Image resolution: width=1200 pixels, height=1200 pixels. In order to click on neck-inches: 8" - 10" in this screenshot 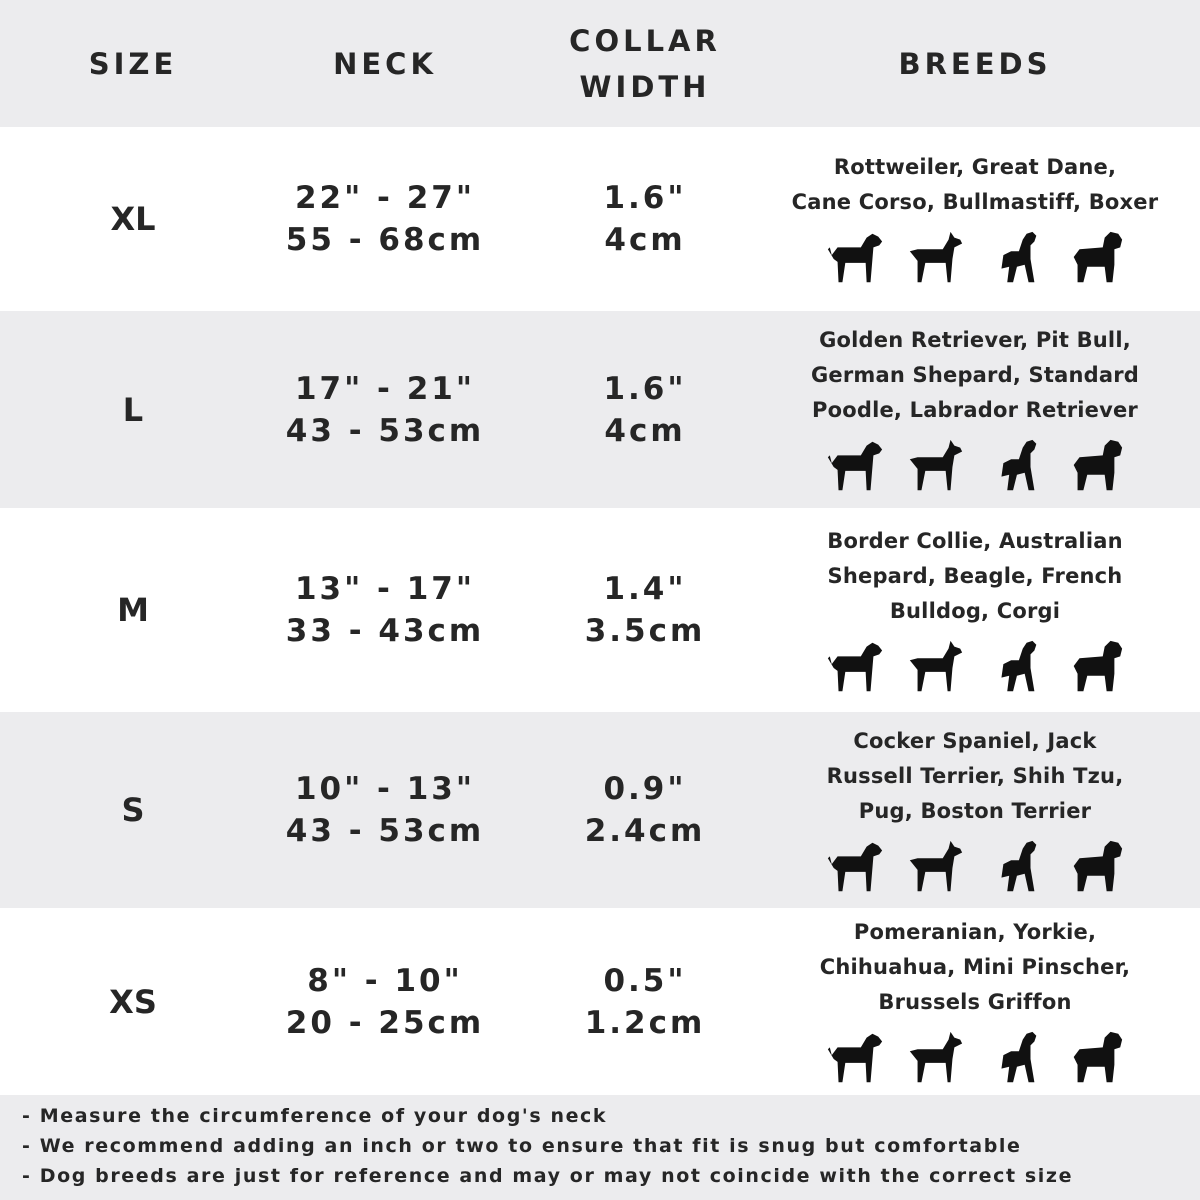, I will do `click(385, 980)`.